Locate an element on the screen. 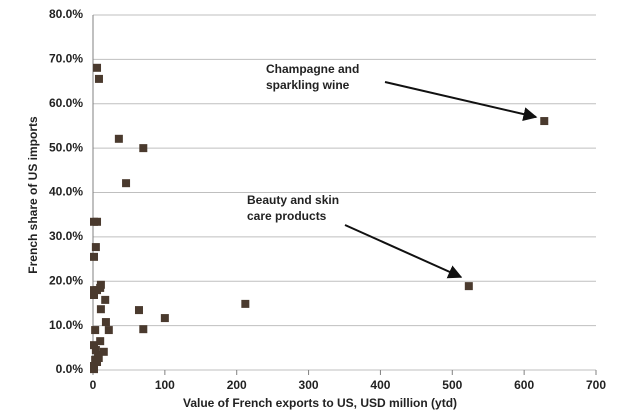 This screenshot has width=625, height=413. x-tick-label: 300 is located at coordinates (309, 385).